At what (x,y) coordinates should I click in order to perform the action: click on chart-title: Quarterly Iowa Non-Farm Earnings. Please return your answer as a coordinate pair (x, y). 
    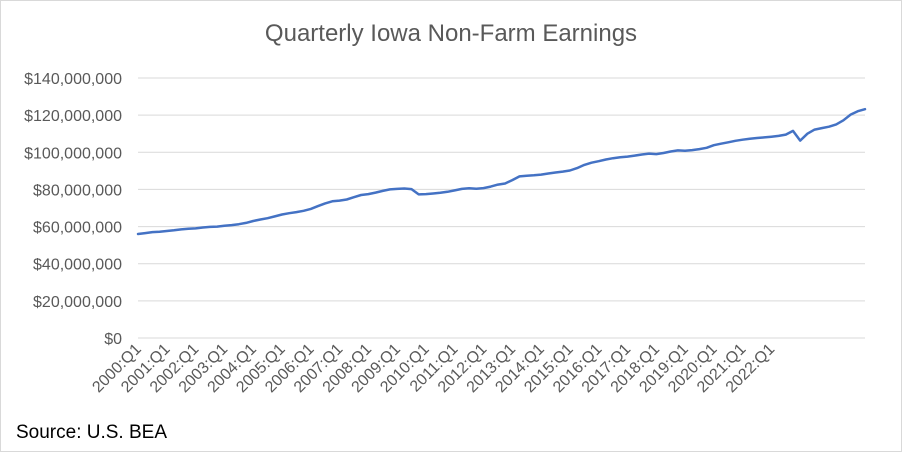
    Looking at the image, I should click on (451, 33).